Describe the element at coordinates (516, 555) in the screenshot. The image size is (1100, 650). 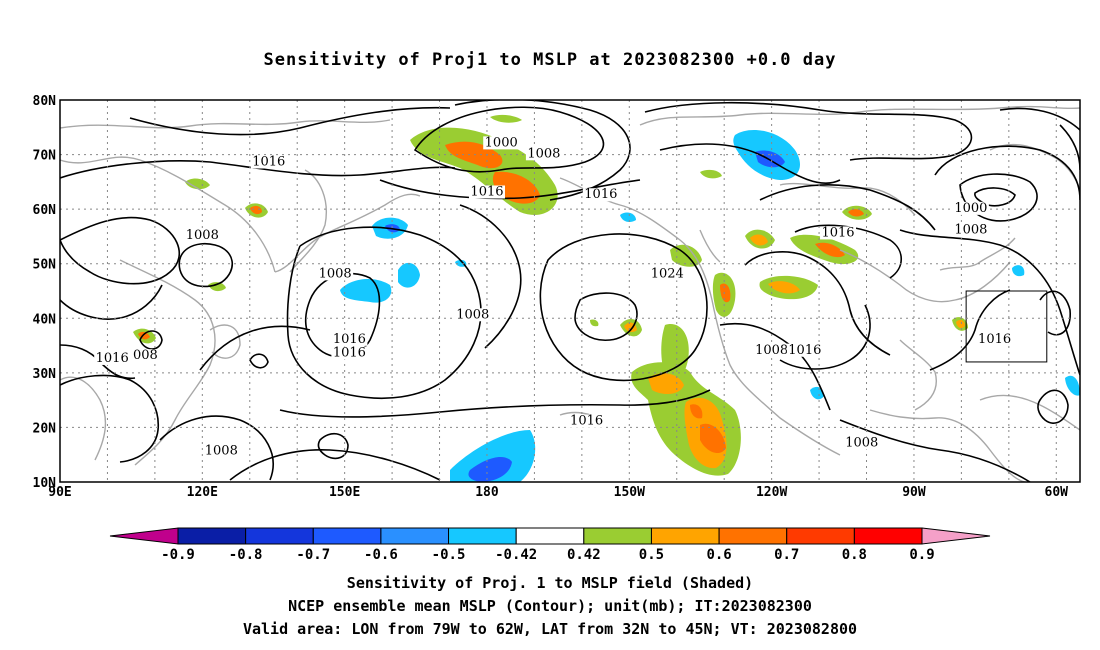
I see `colorbar-label: -0.42` at that location.